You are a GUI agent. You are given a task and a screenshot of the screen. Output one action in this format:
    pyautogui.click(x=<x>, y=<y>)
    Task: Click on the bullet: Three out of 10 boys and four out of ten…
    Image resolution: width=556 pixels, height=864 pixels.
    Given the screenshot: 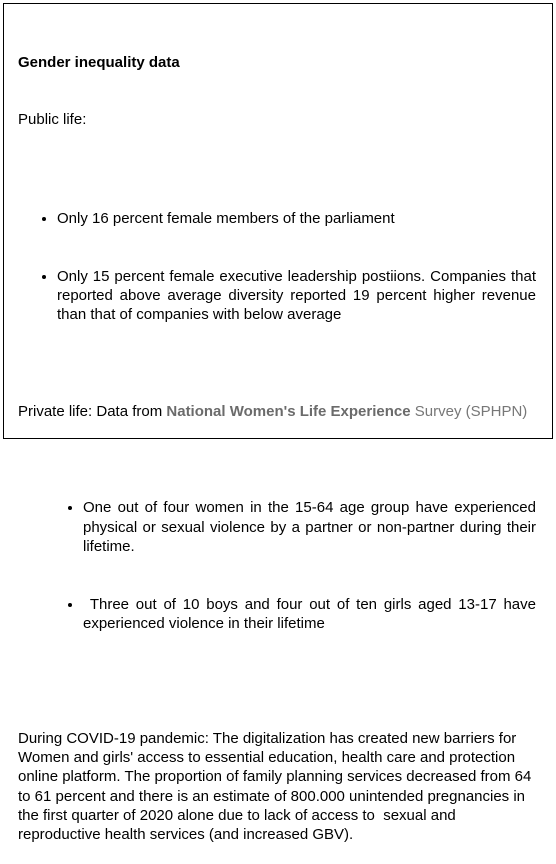 What is the action you would take?
    pyautogui.click(x=309, y=614)
    